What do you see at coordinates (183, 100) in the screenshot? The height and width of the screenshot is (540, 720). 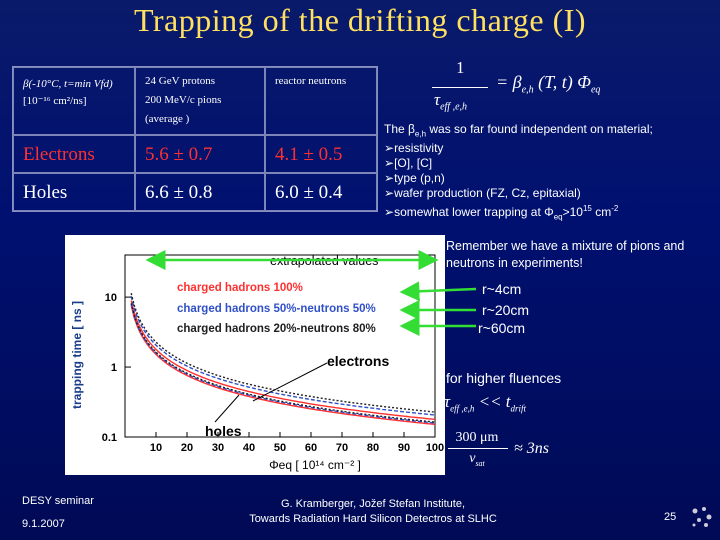 I see `header-pions: 200 MeV/c pions` at bounding box center [183, 100].